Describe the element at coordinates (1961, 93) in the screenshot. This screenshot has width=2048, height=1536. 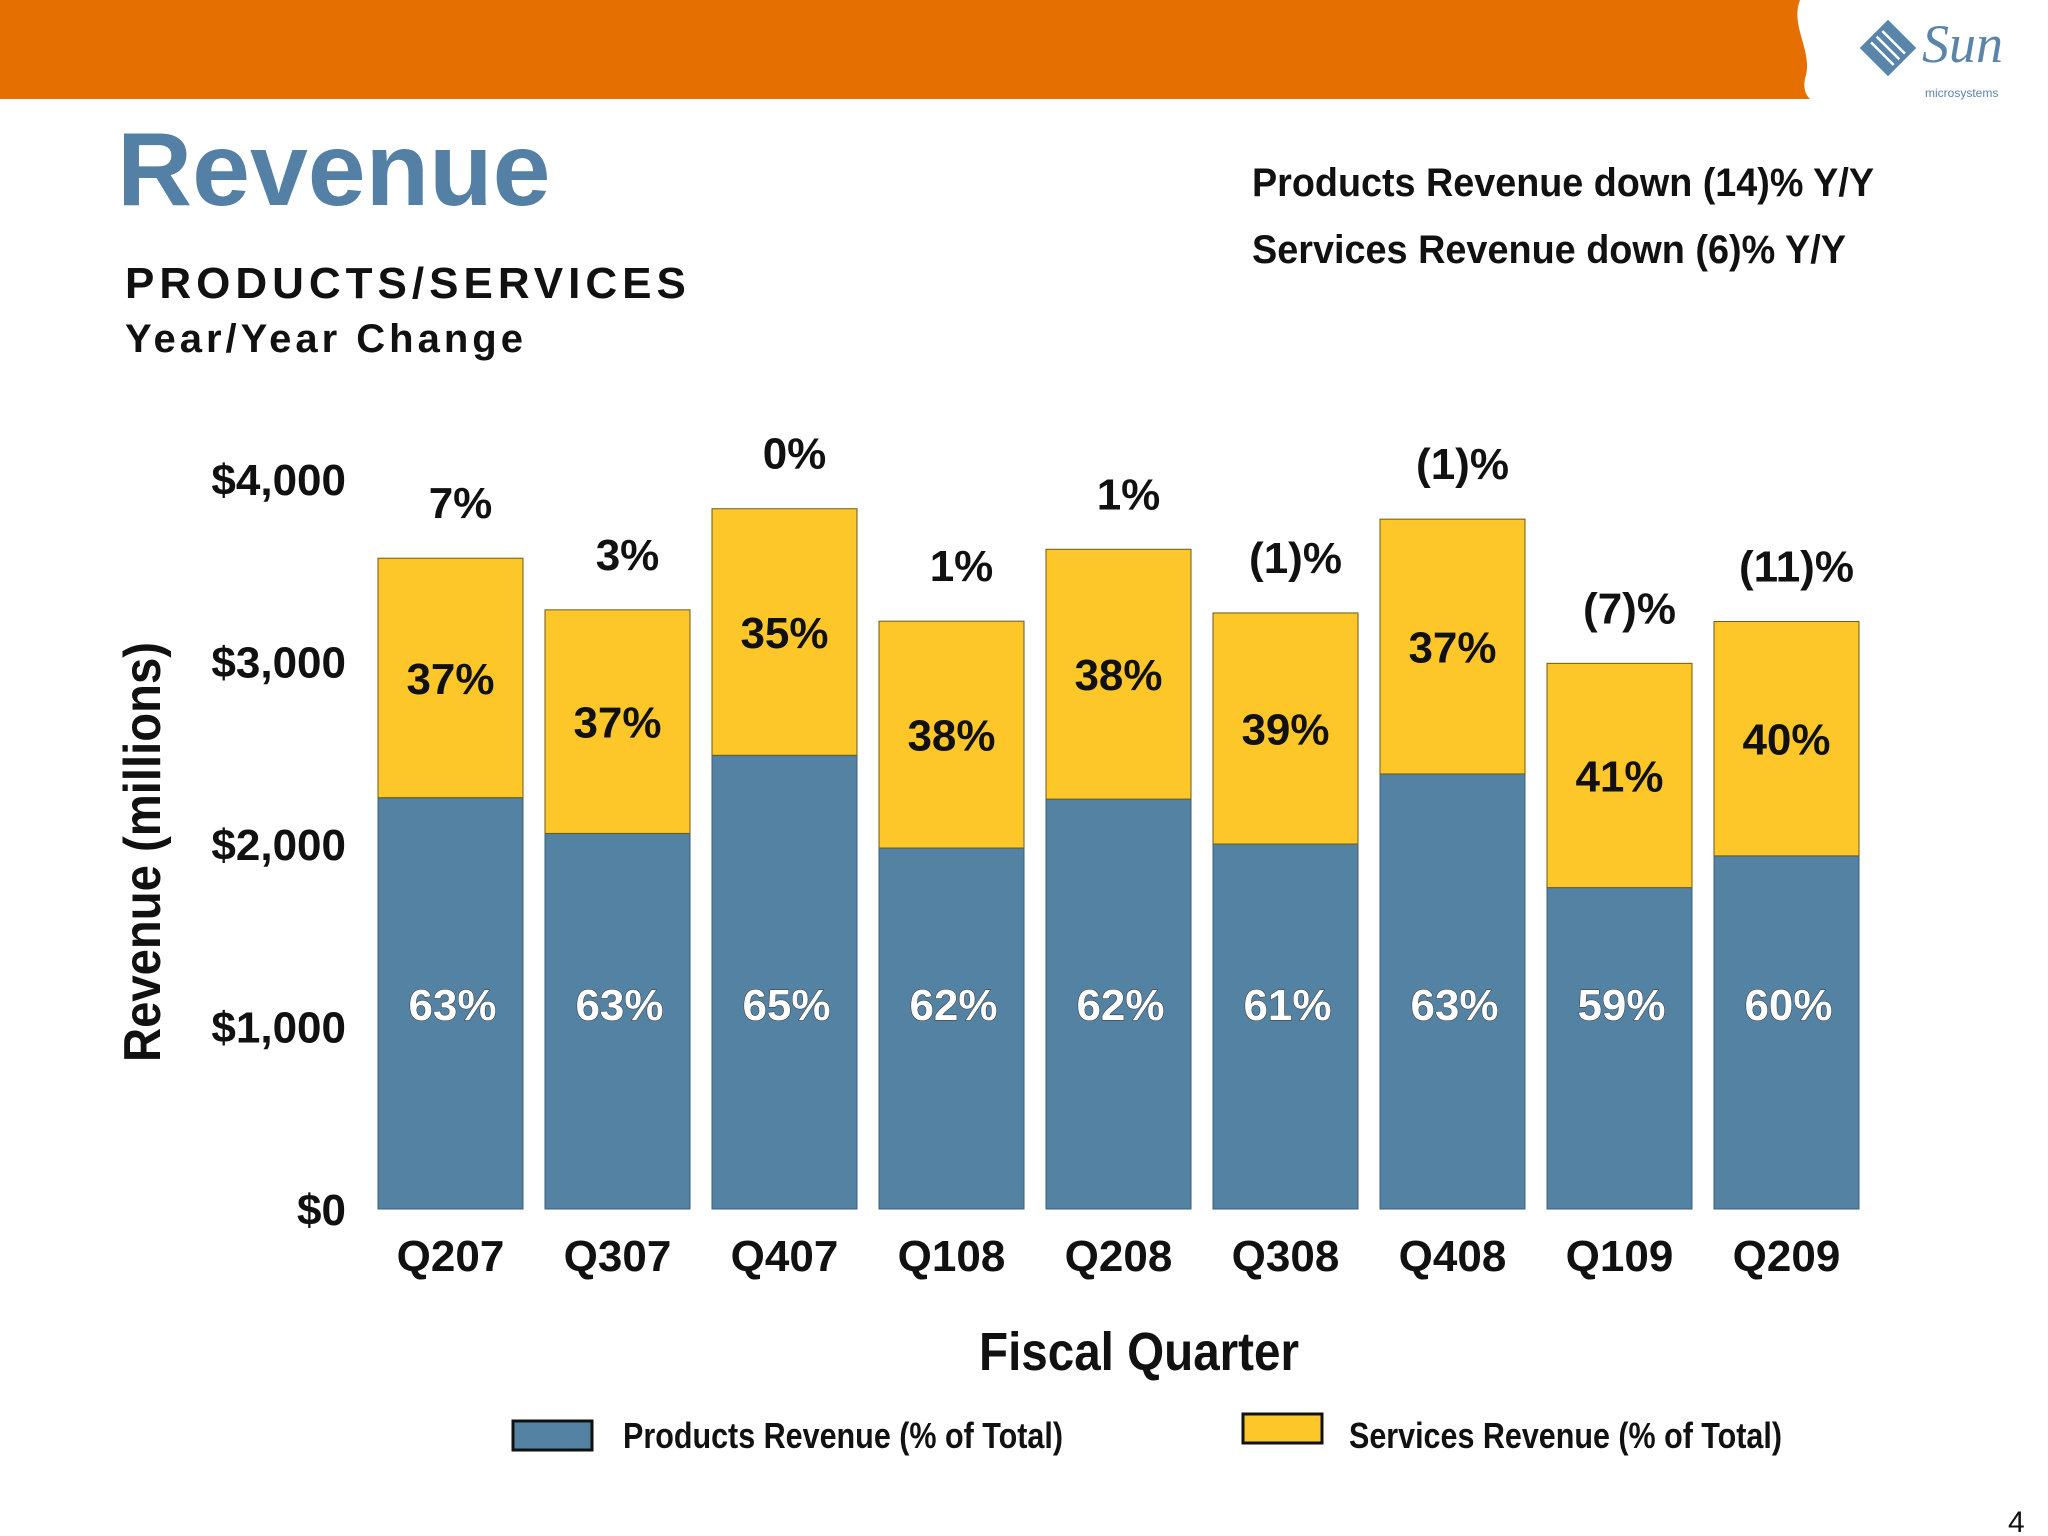
I see `logo-subtext: microsystems` at that location.